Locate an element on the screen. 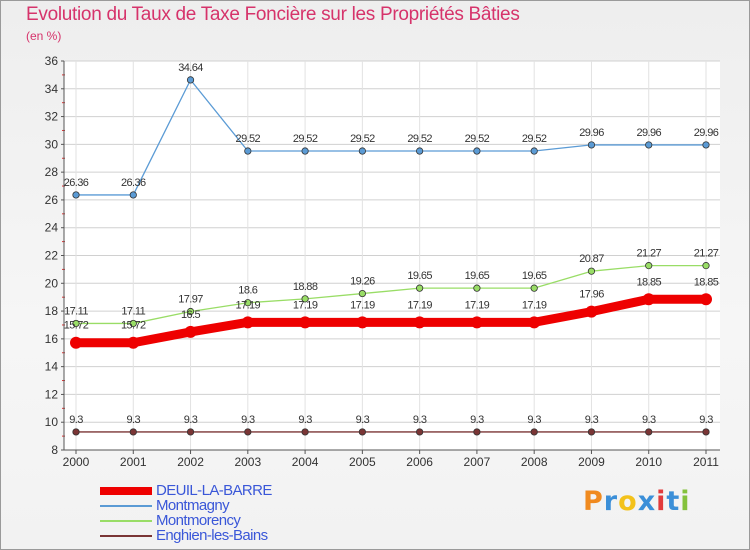  x-tick-label: 2008 is located at coordinates (534, 462).